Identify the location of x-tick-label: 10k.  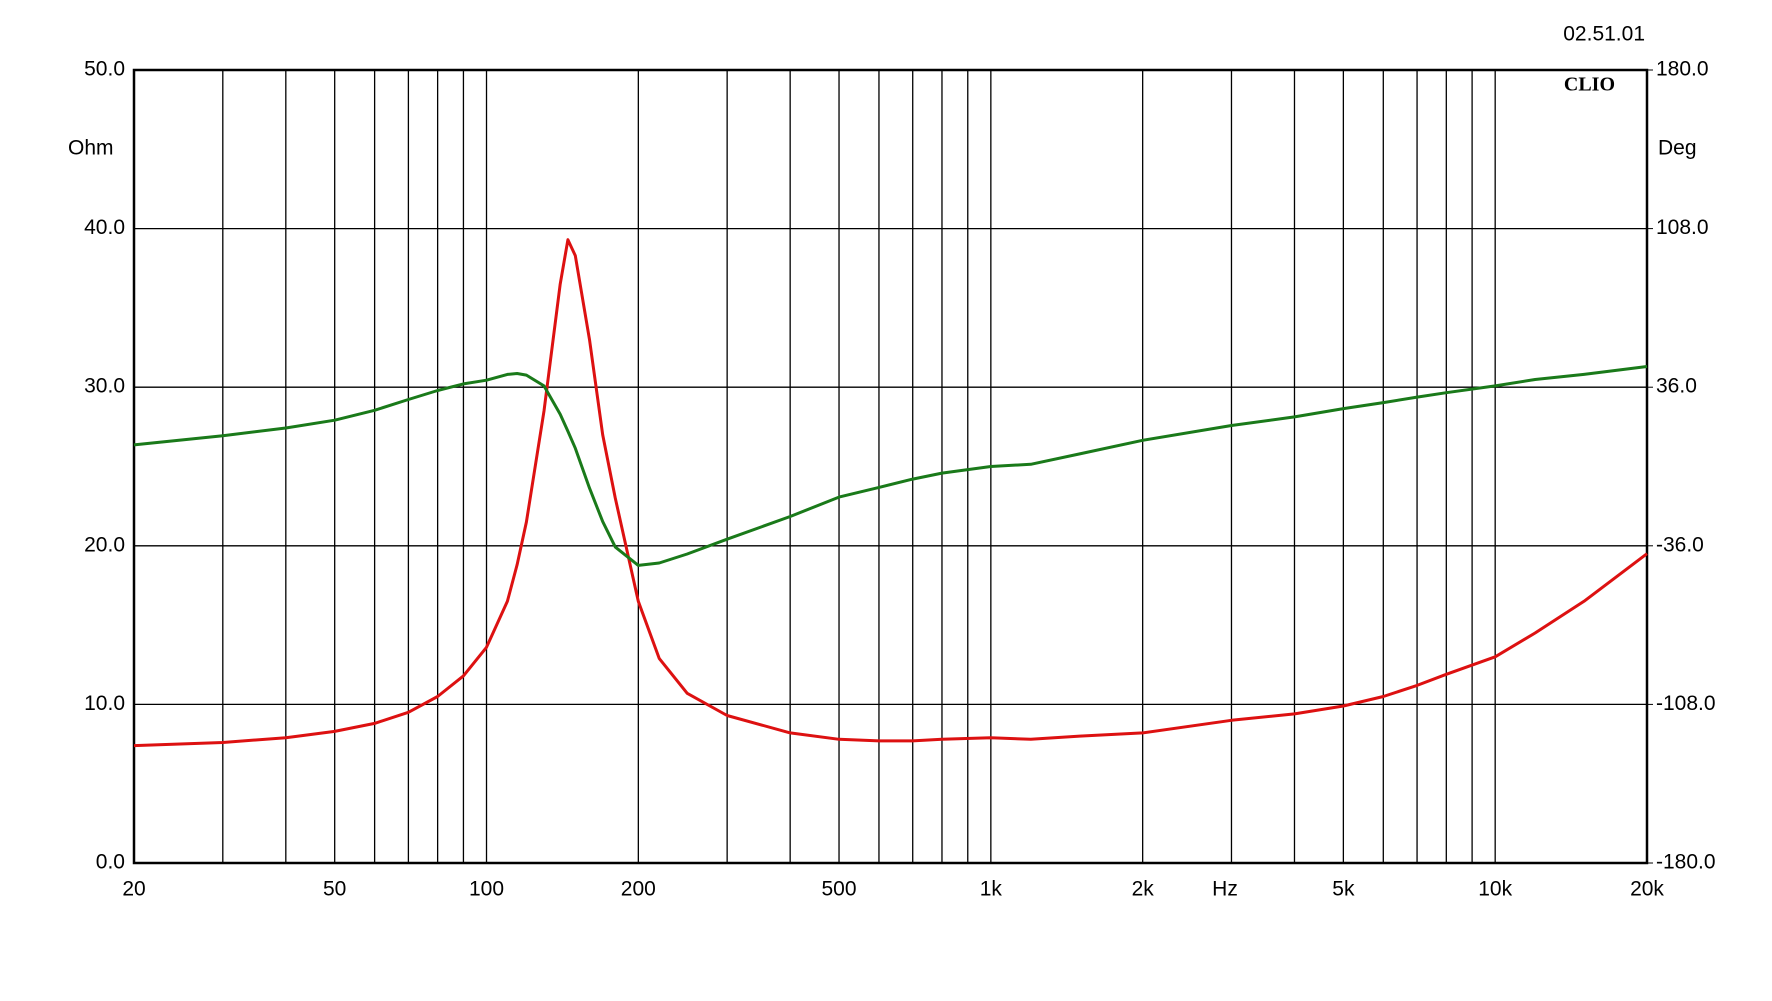
(1495, 889).